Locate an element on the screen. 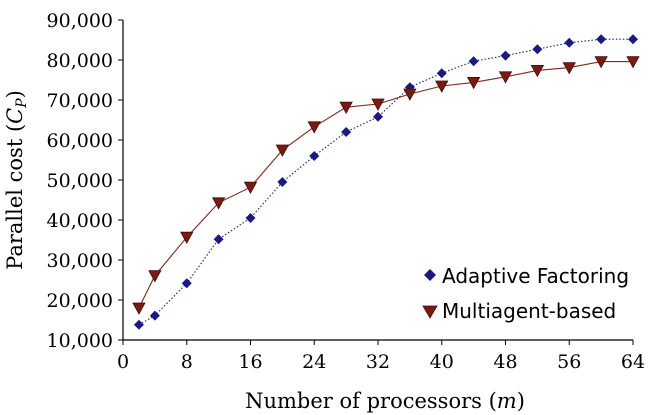 The height and width of the screenshot is (415, 658). x-tick-label: 0 is located at coordinates (123, 362).